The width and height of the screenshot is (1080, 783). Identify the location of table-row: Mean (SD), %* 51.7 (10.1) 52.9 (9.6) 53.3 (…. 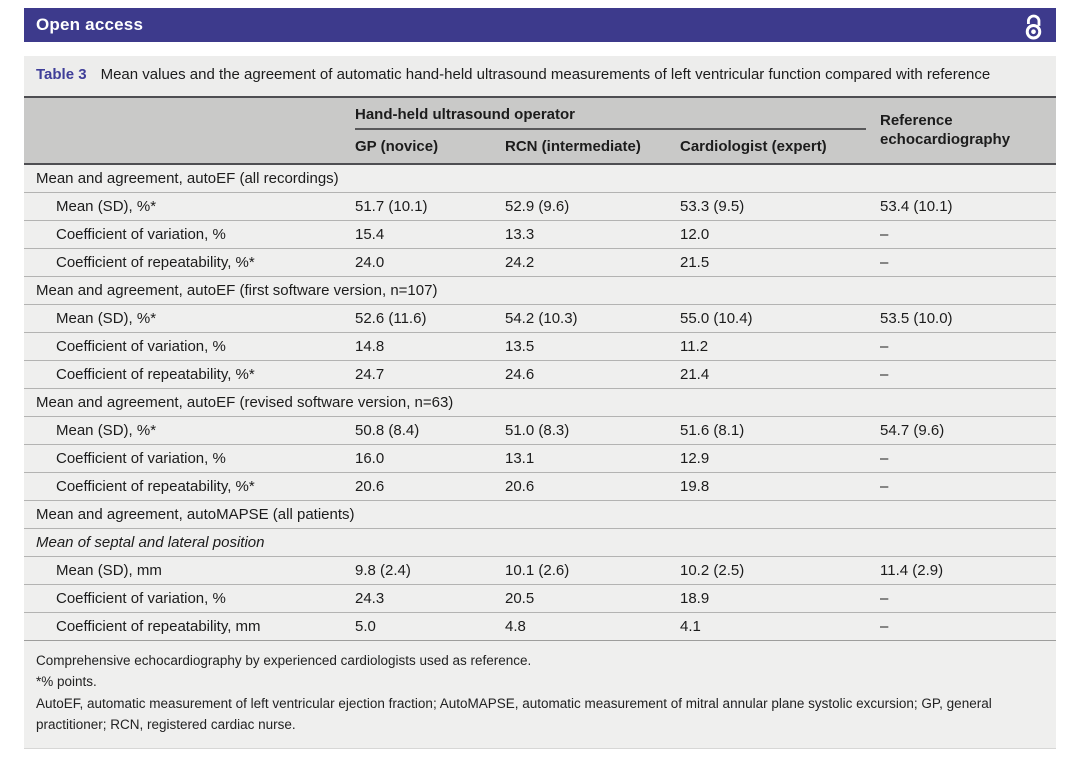
(540, 207).